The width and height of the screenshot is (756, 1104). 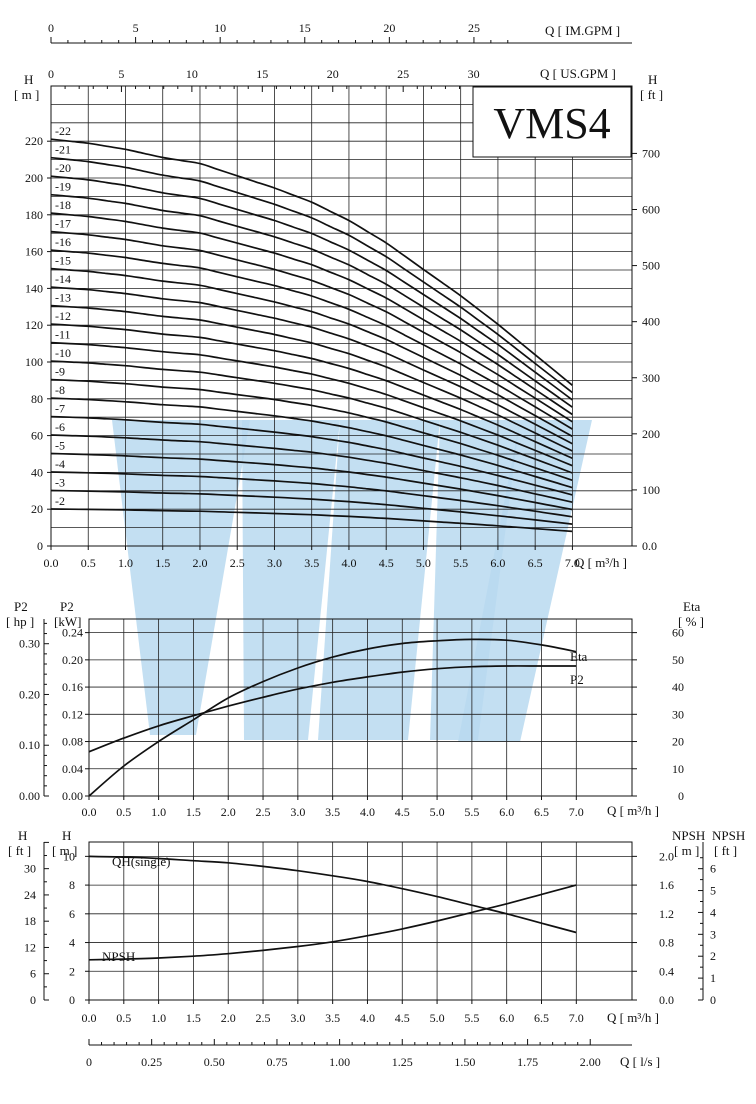 I want to click on head-stage-label: -11, so click(x=63, y=335).